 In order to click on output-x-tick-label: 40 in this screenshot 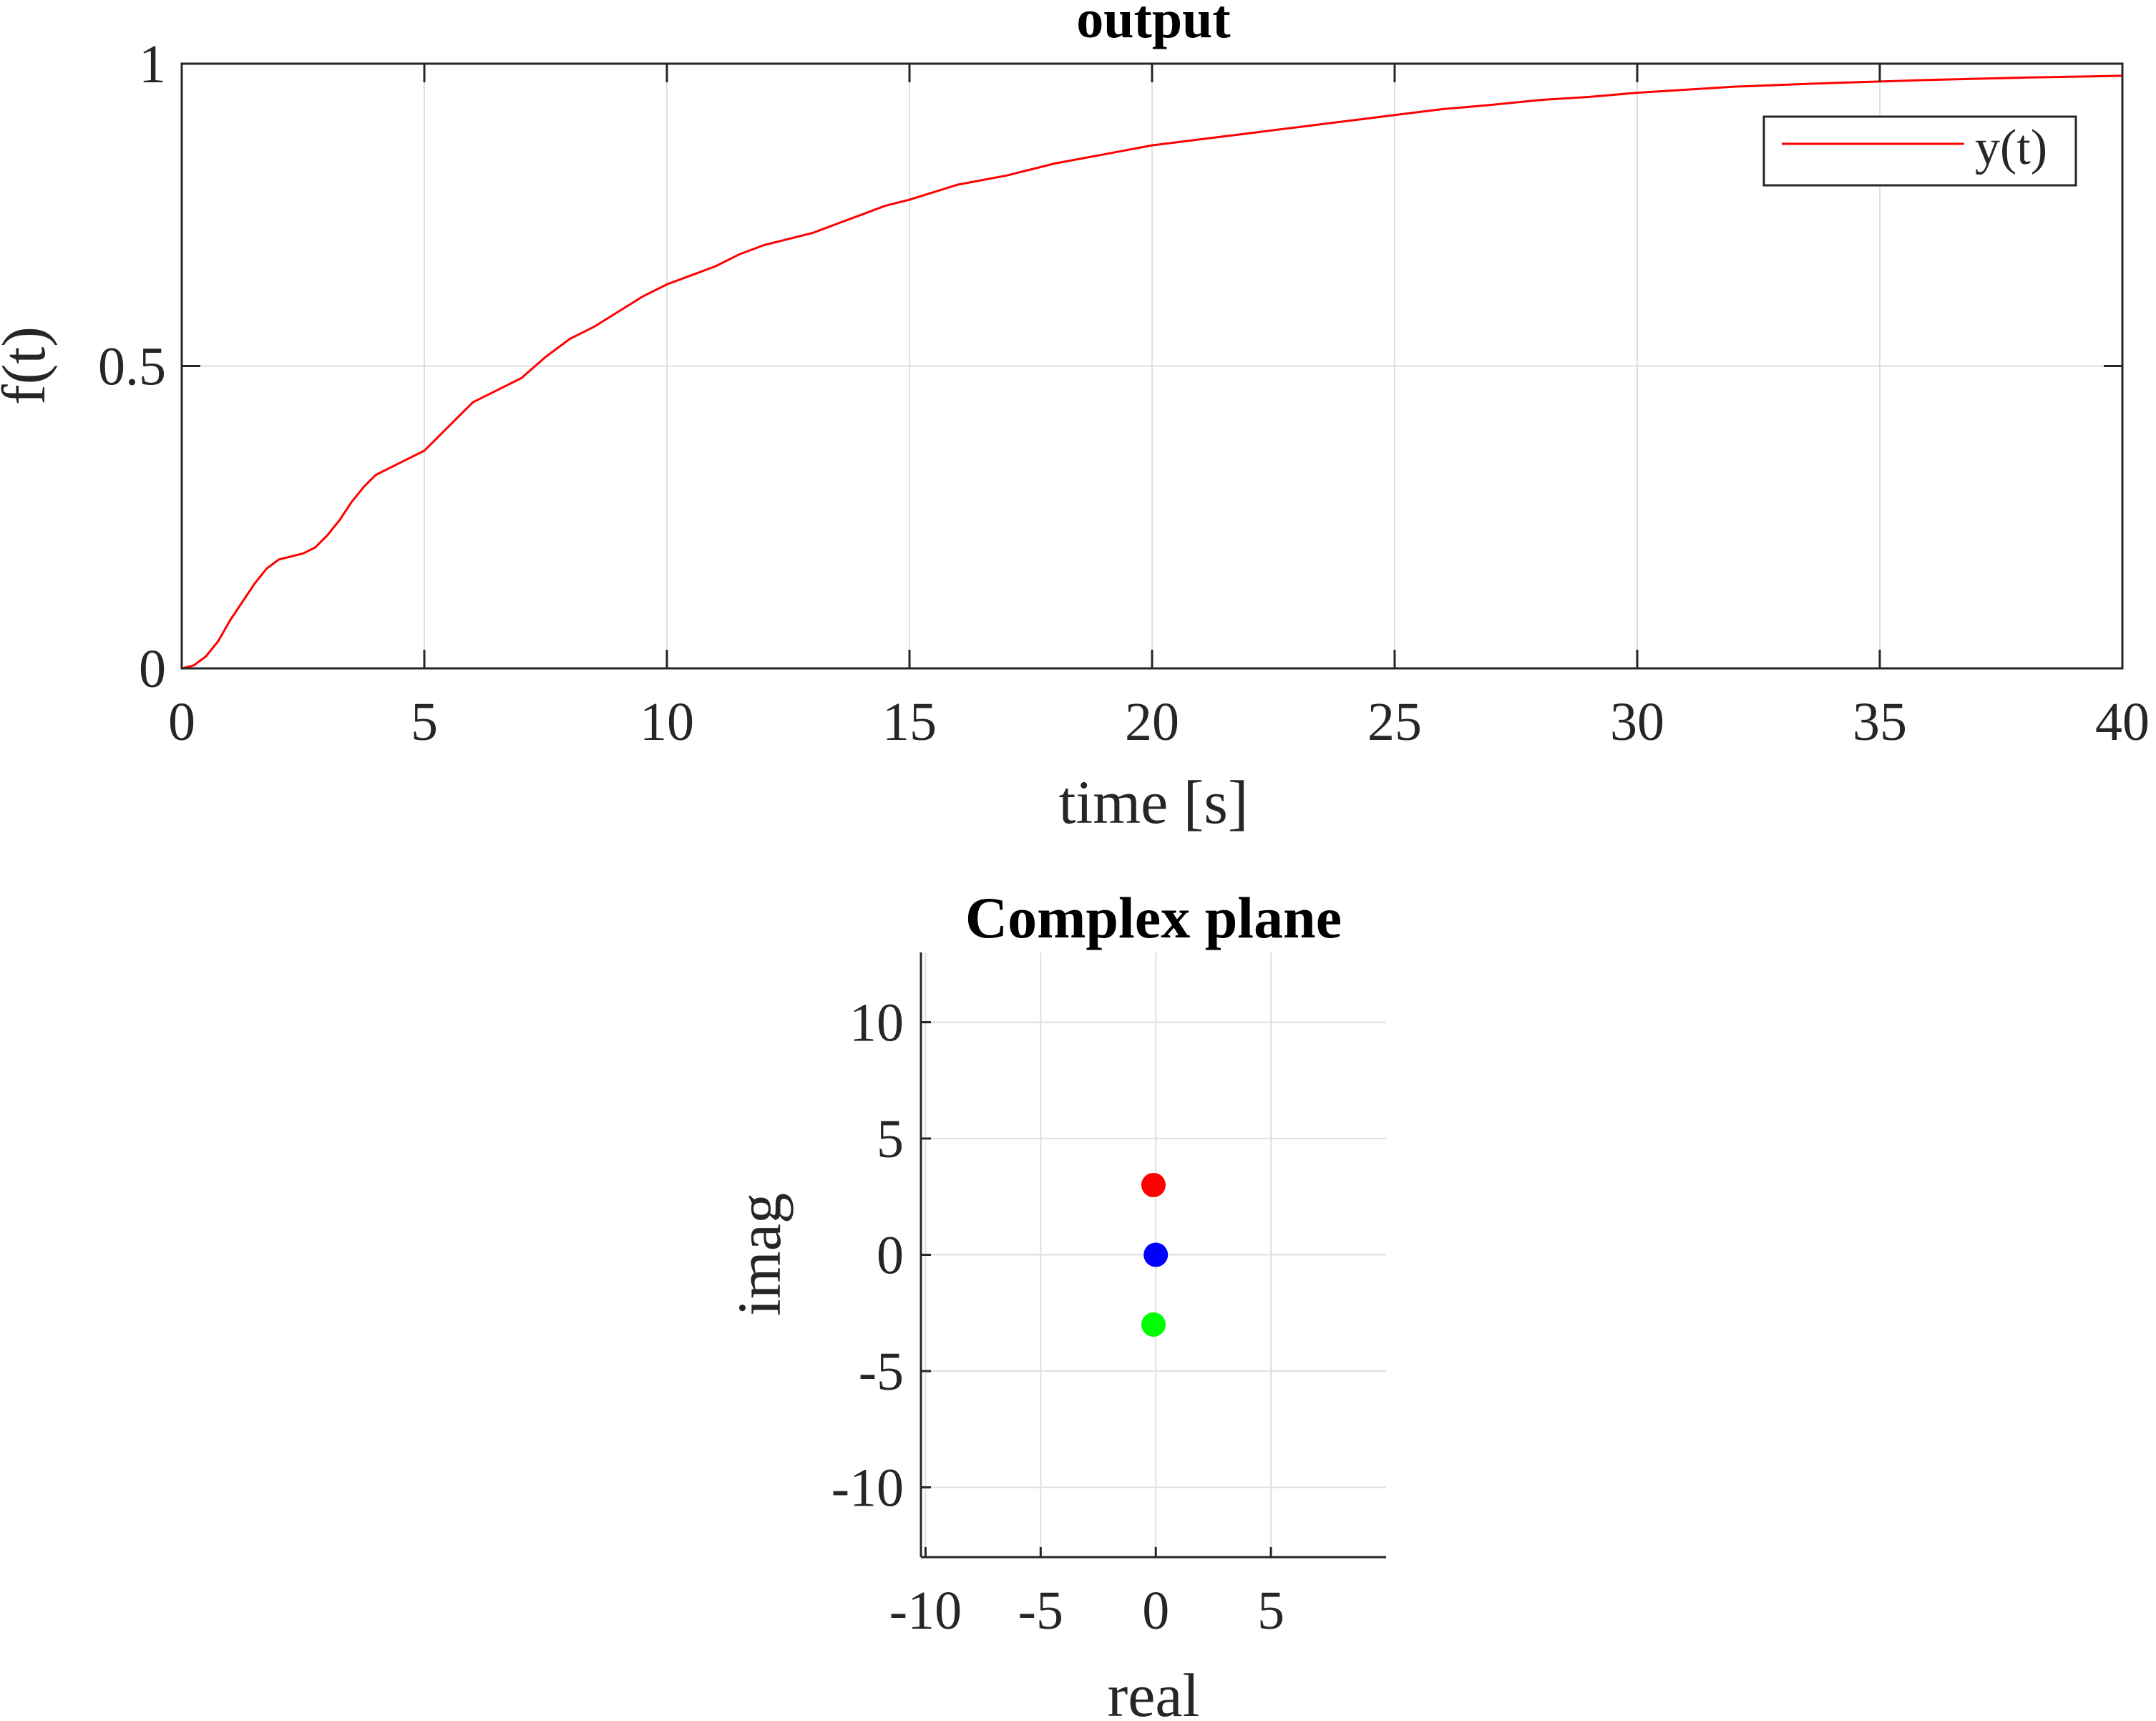, I will do `click(2122, 722)`.